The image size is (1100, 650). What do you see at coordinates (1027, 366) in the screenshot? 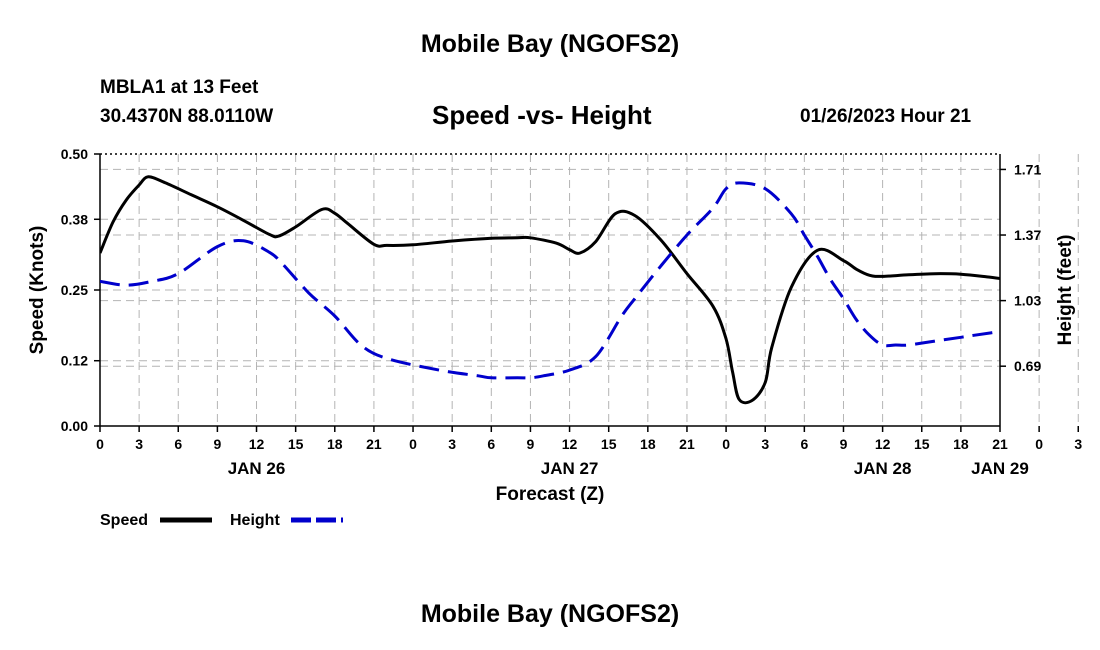
I see `y2-tick-label: 0.69` at bounding box center [1027, 366].